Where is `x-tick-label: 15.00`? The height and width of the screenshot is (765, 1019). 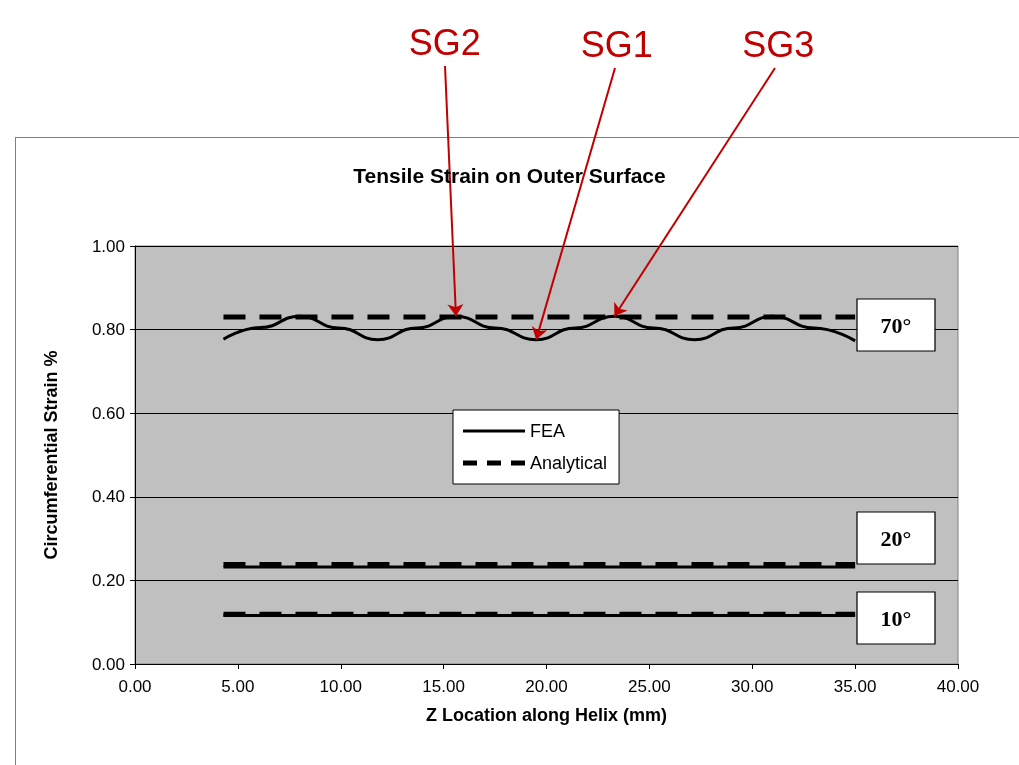
x-tick-label: 15.00 is located at coordinates (443, 686).